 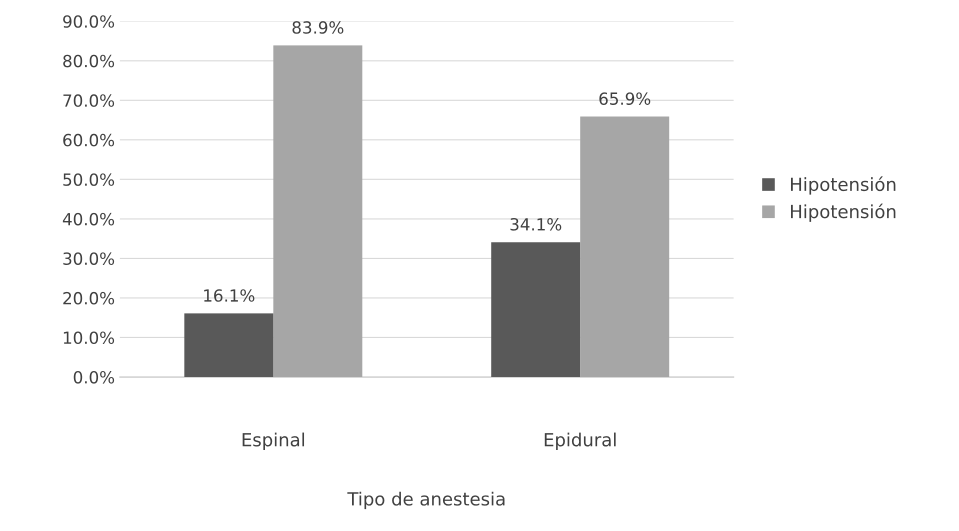 What do you see at coordinates (425, 501) in the screenshot?
I see `x-axis-title: Tipo de anestesia` at bounding box center [425, 501].